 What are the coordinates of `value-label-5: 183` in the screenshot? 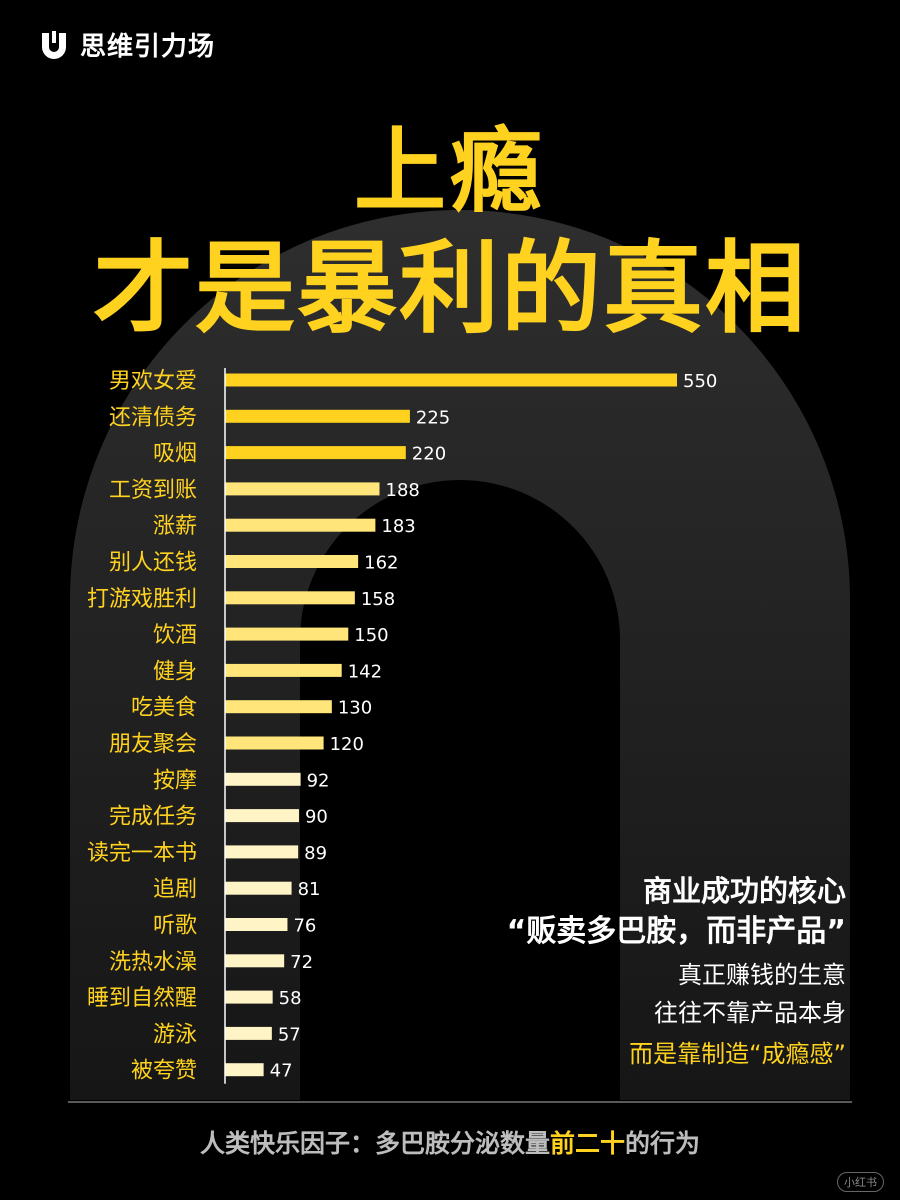 It's located at (398, 526).